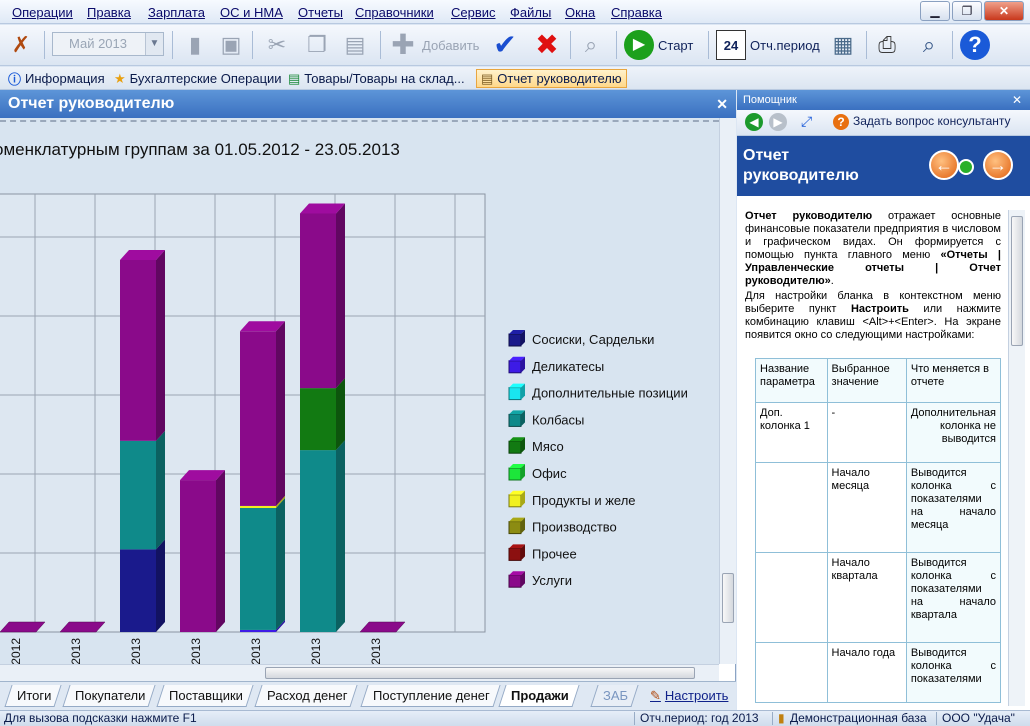  Describe the element at coordinates (580, 12) in the screenshot. I see `menu-windows: Окна` at that location.